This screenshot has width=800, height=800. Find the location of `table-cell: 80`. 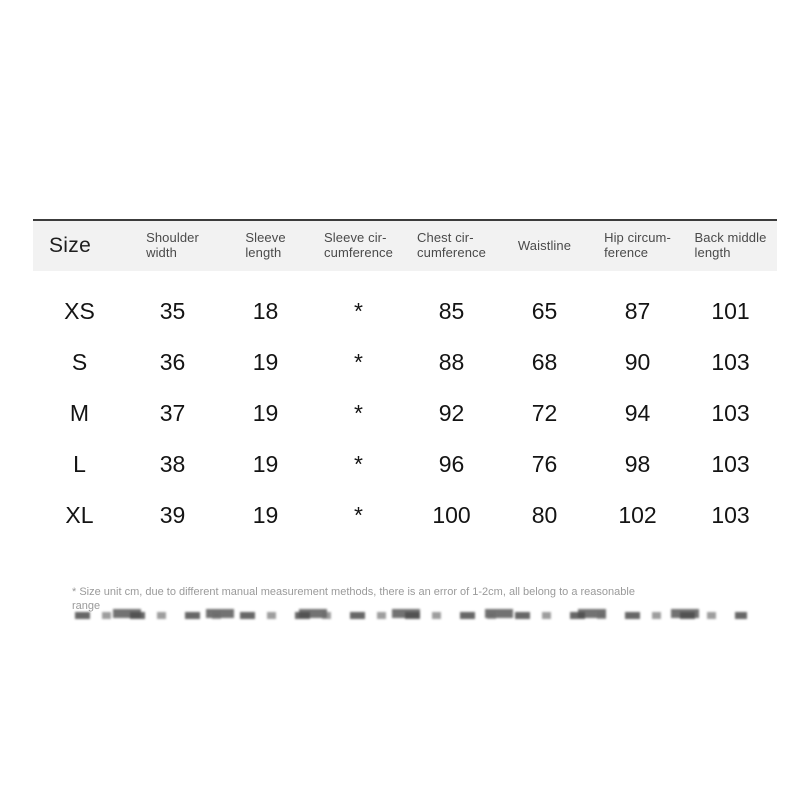

table-cell: 80 is located at coordinates (544, 515).